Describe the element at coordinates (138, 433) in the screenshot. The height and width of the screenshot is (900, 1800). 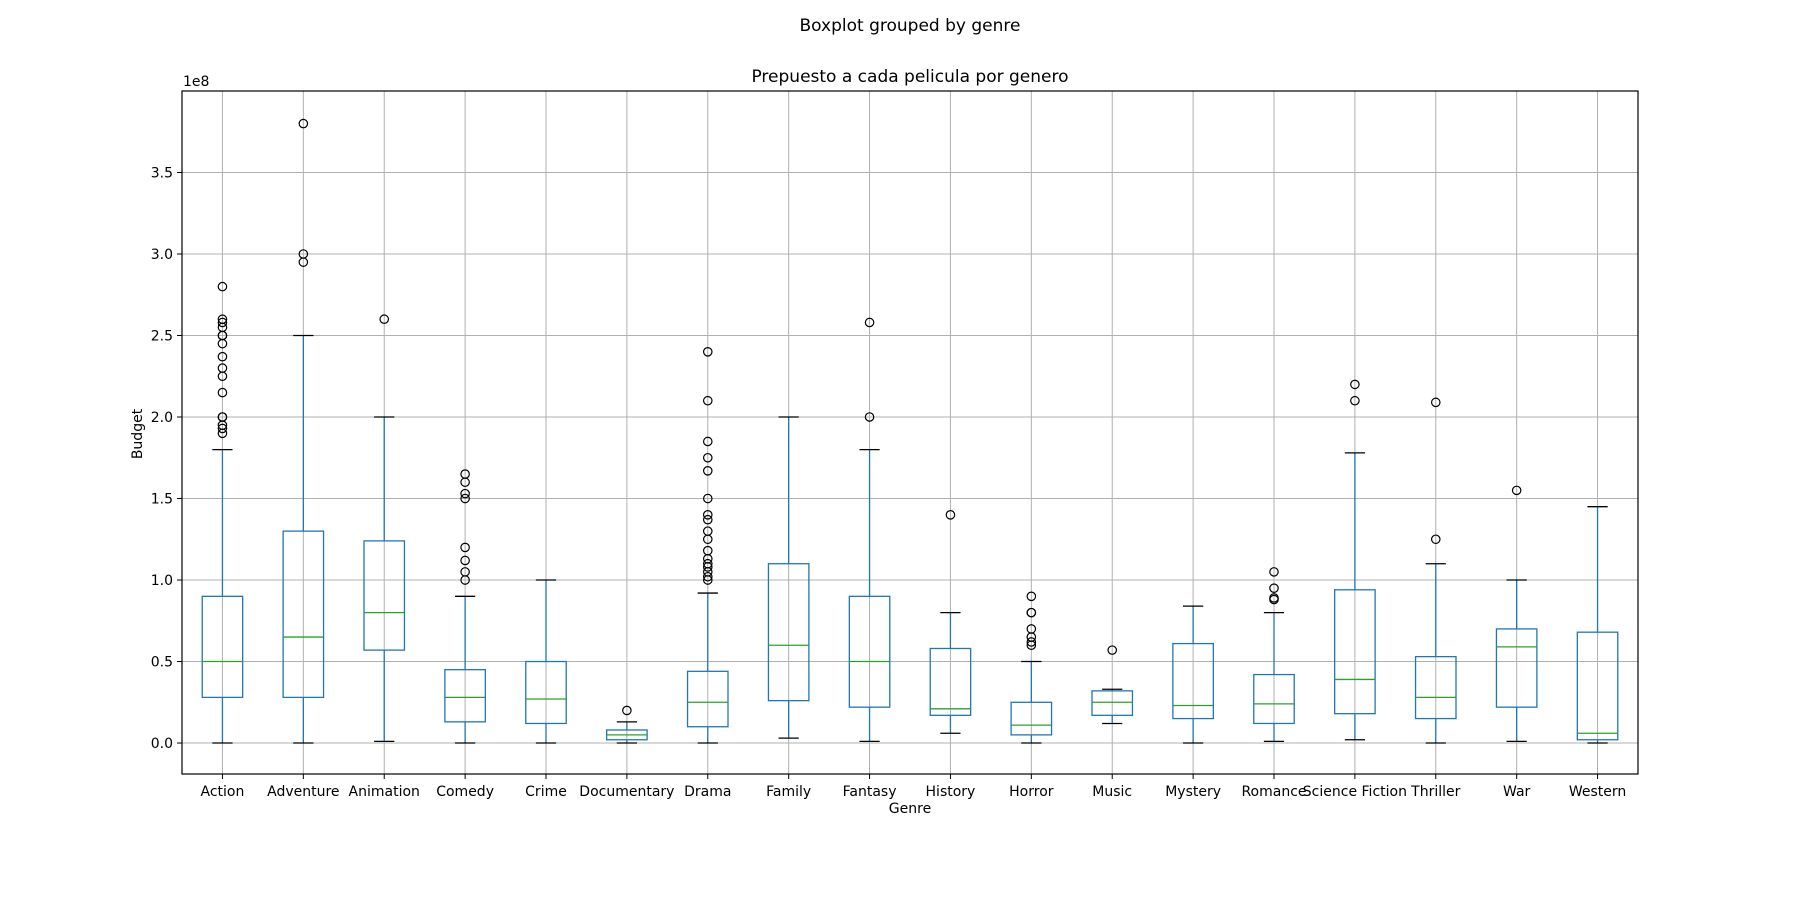
I see `y-axis-label: Budget` at that location.